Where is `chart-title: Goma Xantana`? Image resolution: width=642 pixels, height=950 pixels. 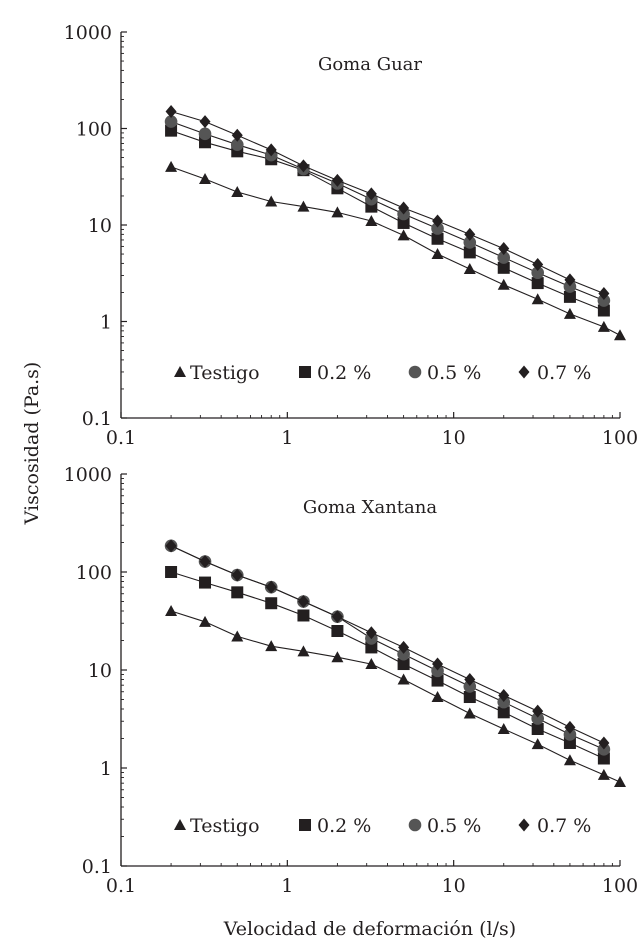 chart-title: Goma Xantana is located at coordinates (370, 507).